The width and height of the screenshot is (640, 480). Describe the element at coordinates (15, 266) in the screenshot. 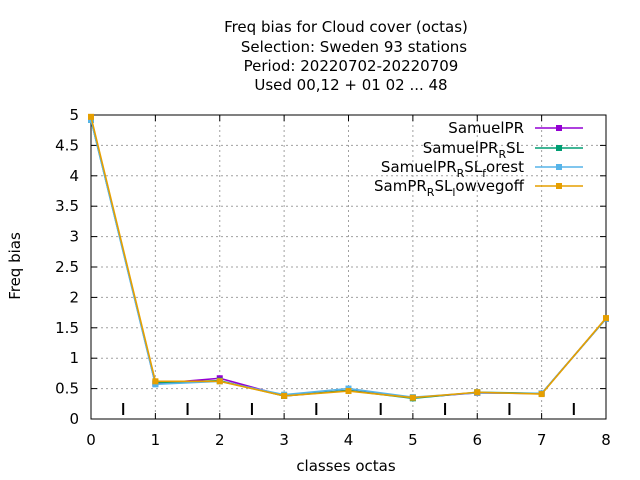

I see `y-axis-label: Freq bias` at that location.